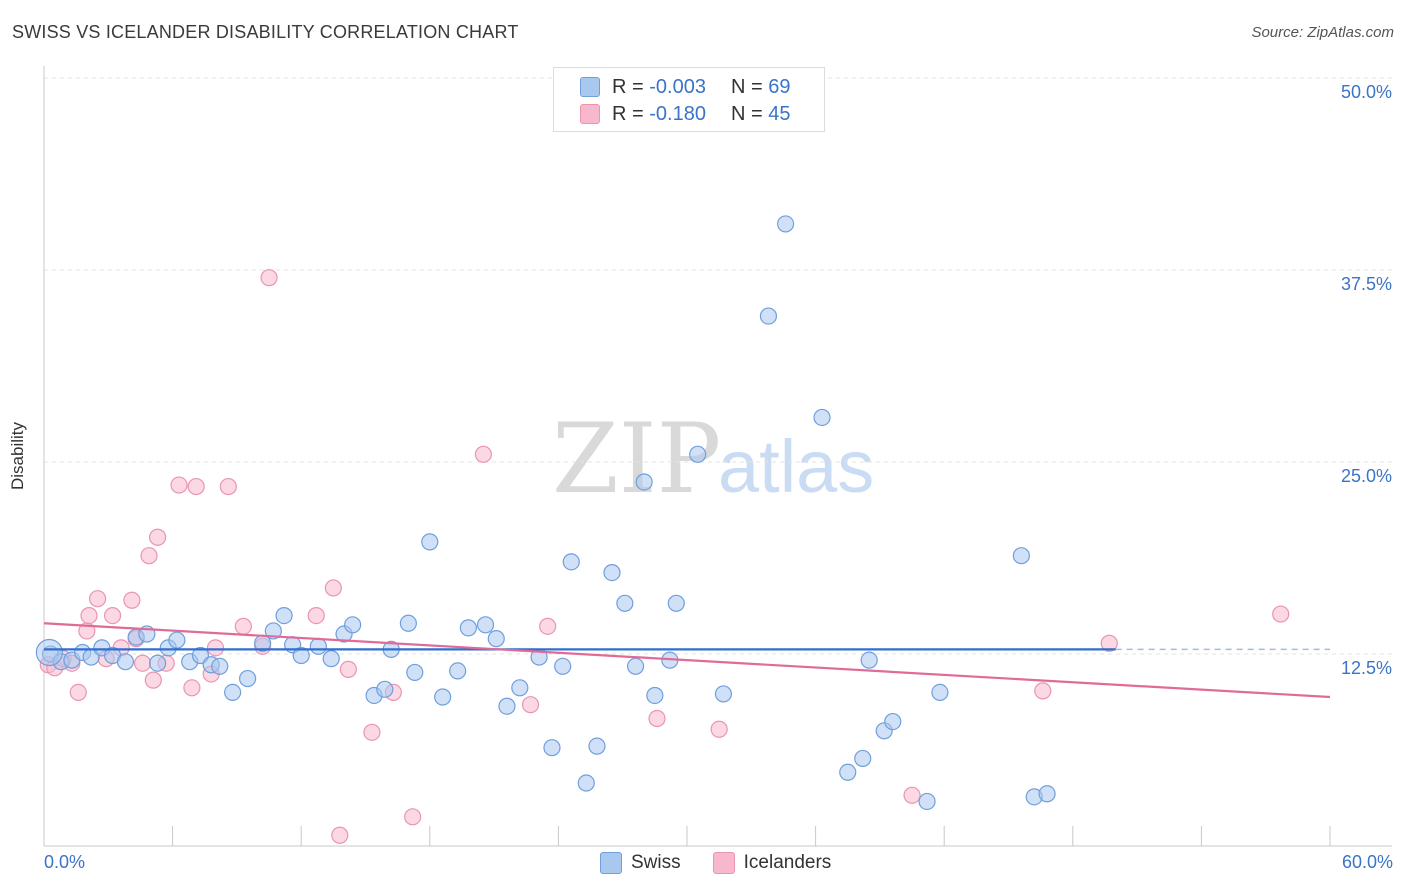 This screenshot has height=892, width=1406. Describe the element at coordinates (656, 862) in the screenshot. I see `swiss-legend-label: Swiss` at that location.